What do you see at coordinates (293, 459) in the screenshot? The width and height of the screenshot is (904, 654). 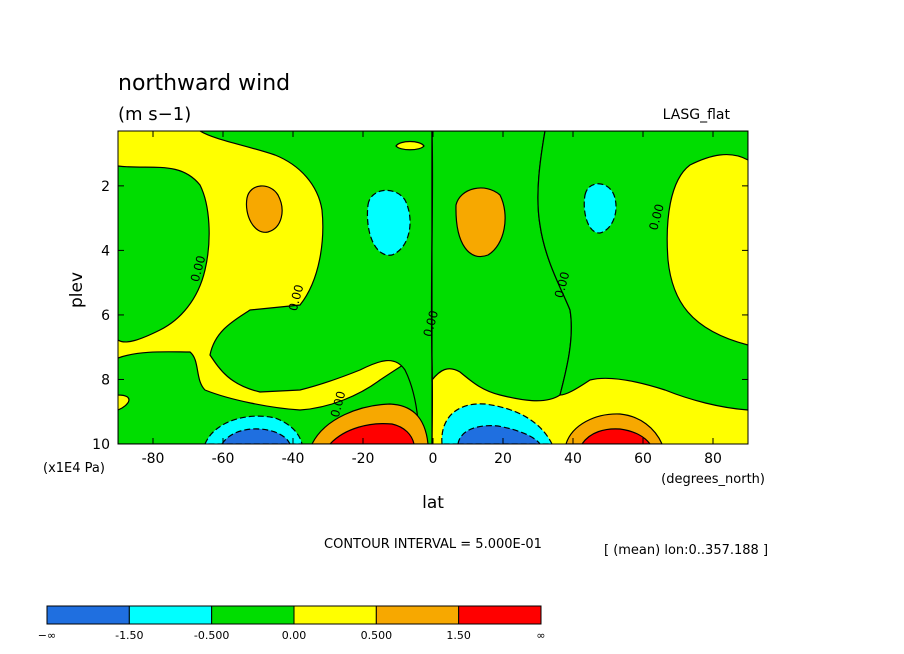 I see `x-tick-label: -40` at bounding box center [293, 459].